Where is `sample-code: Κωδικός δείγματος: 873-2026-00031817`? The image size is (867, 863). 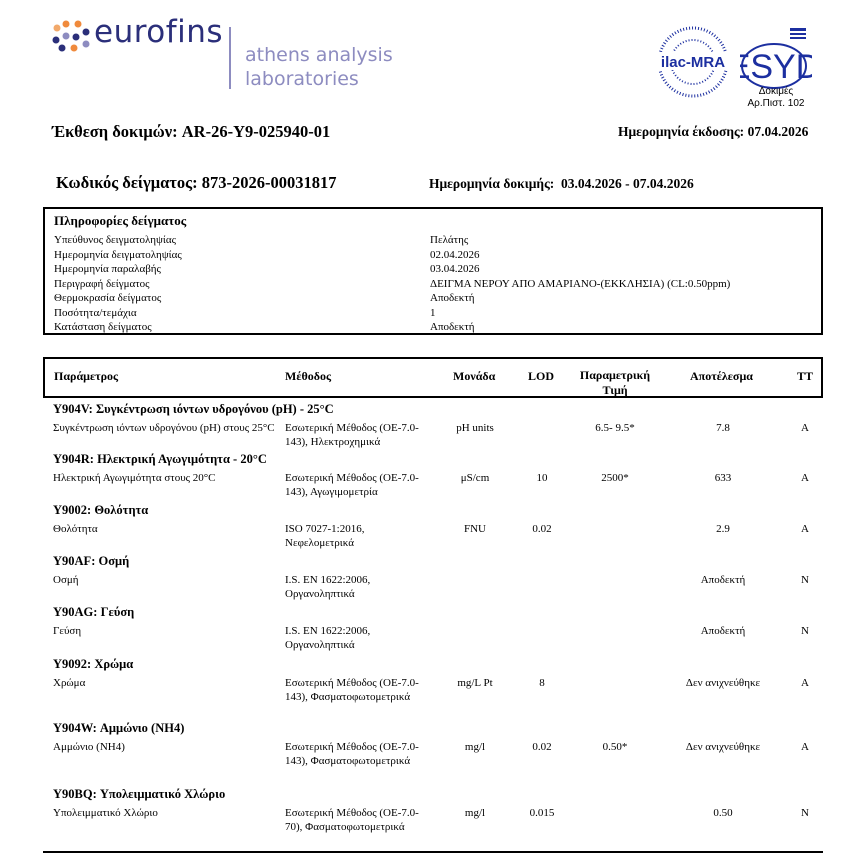 sample-code: Κωδικός δείγματος: 873-2026-00031817 is located at coordinates (196, 182).